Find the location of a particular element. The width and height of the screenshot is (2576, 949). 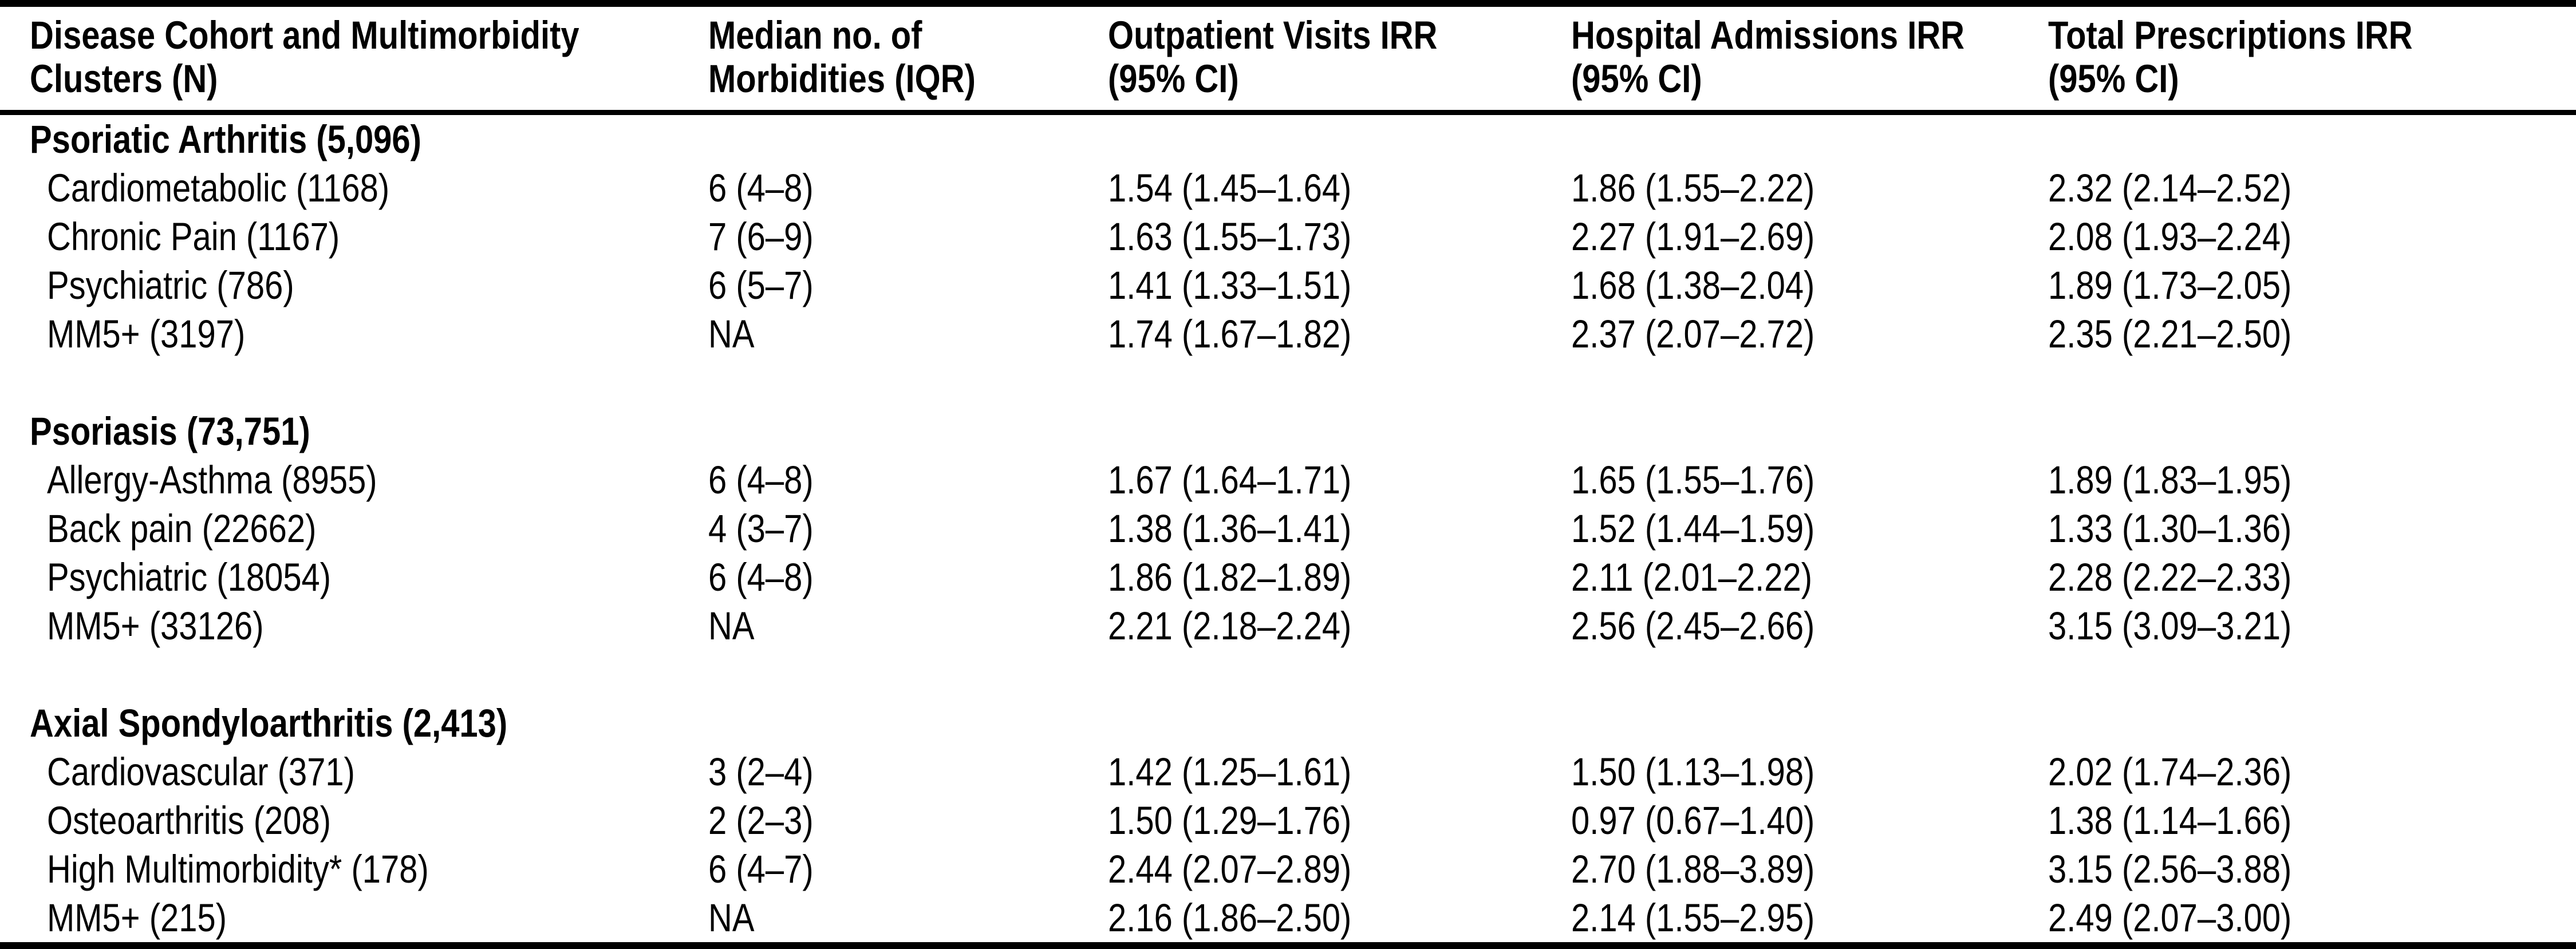

prescriptions-irr-value: 1.89 (1.73–2.05) is located at coordinates (2170, 285).